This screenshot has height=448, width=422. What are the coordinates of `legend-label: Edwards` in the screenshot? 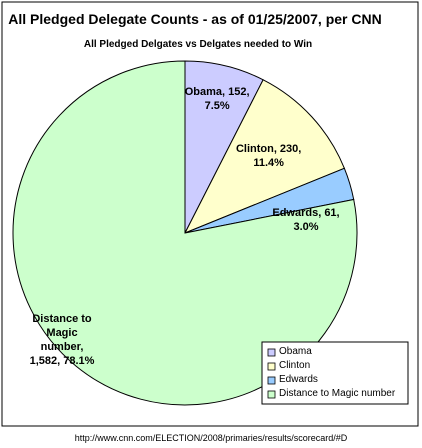 It's located at (298, 379).